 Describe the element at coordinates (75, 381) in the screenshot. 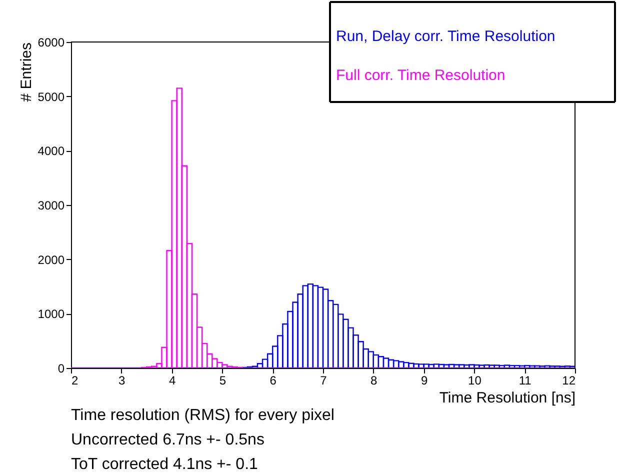

I see `x-tick-label: 2` at that location.